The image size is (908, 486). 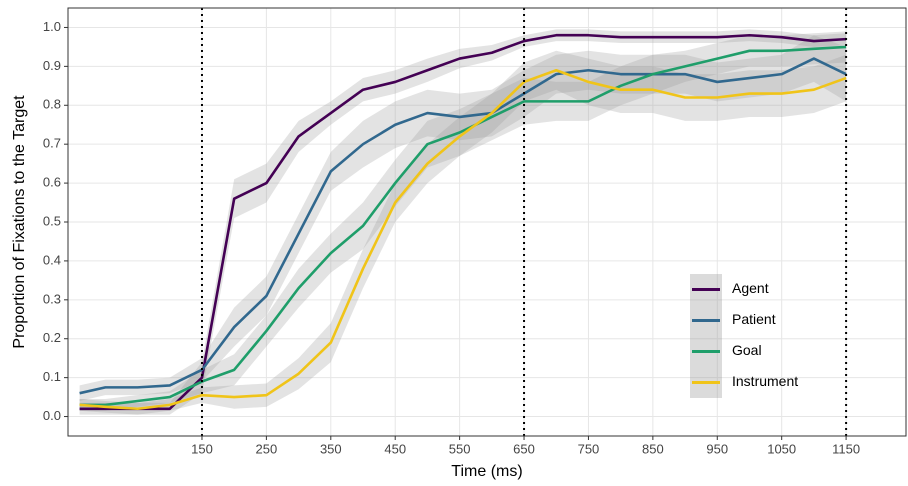 I want to click on legend-label: Agent, so click(x=750, y=288).